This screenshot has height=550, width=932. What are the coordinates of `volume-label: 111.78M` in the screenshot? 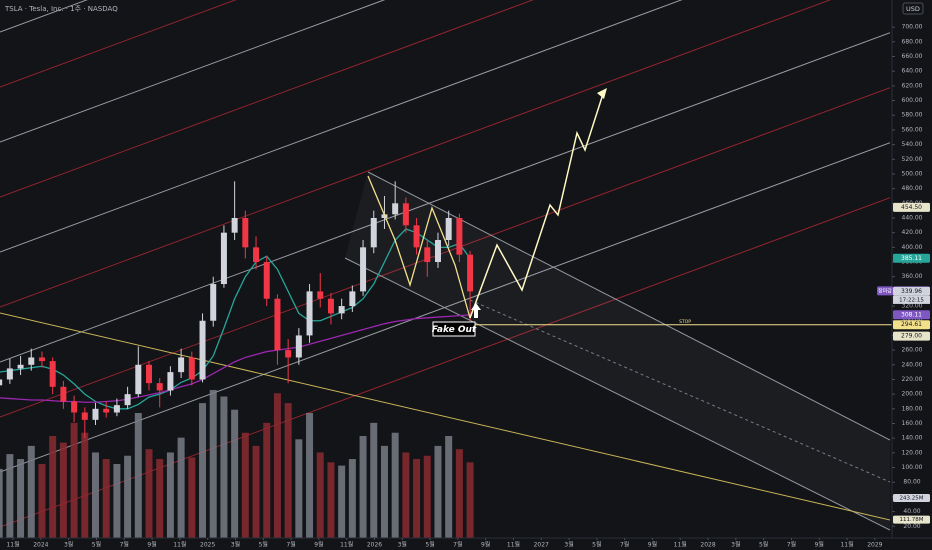 It's located at (912, 520).